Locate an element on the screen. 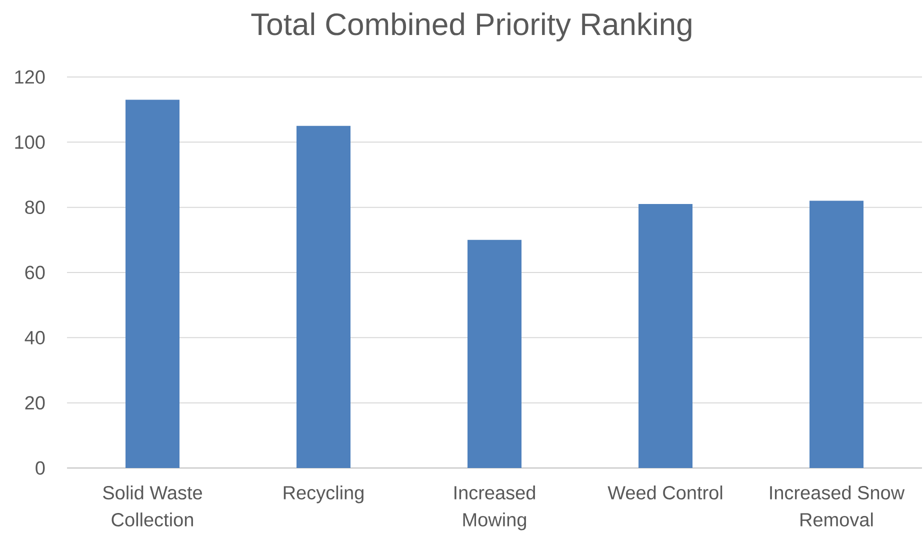 The image size is (924, 548). y-tick-label: 100 is located at coordinates (30, 142).